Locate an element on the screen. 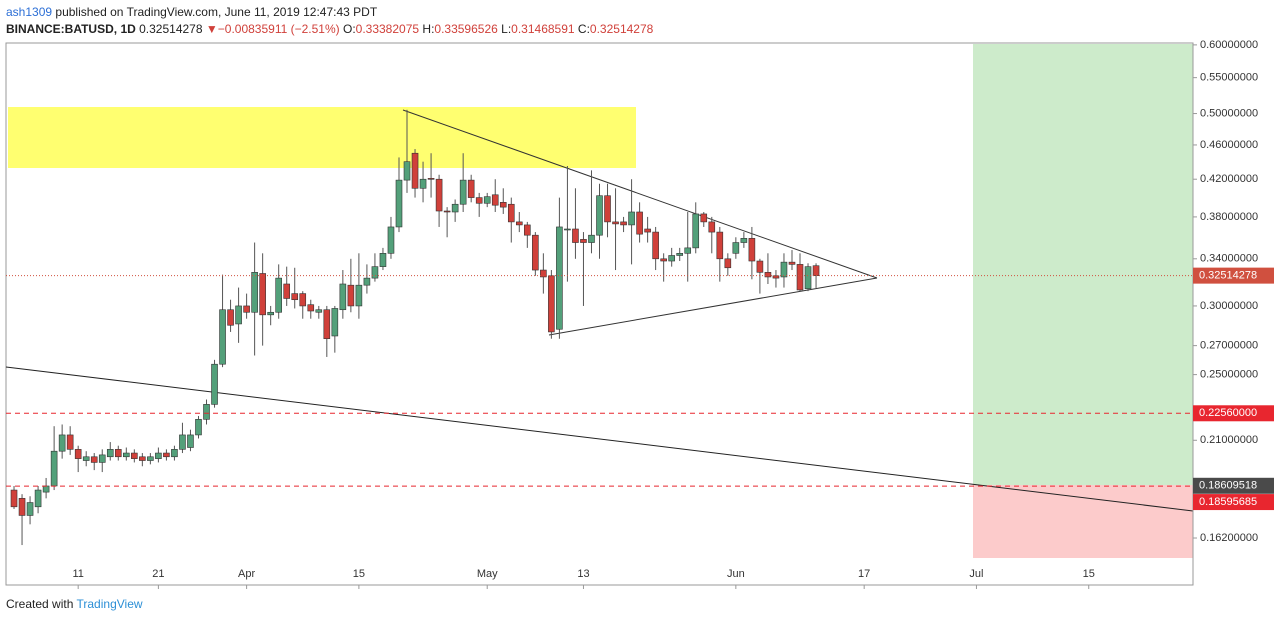 This screenshot has width=1274, height=622. x-tick-label: 15 is located at coordinates (359, 574).